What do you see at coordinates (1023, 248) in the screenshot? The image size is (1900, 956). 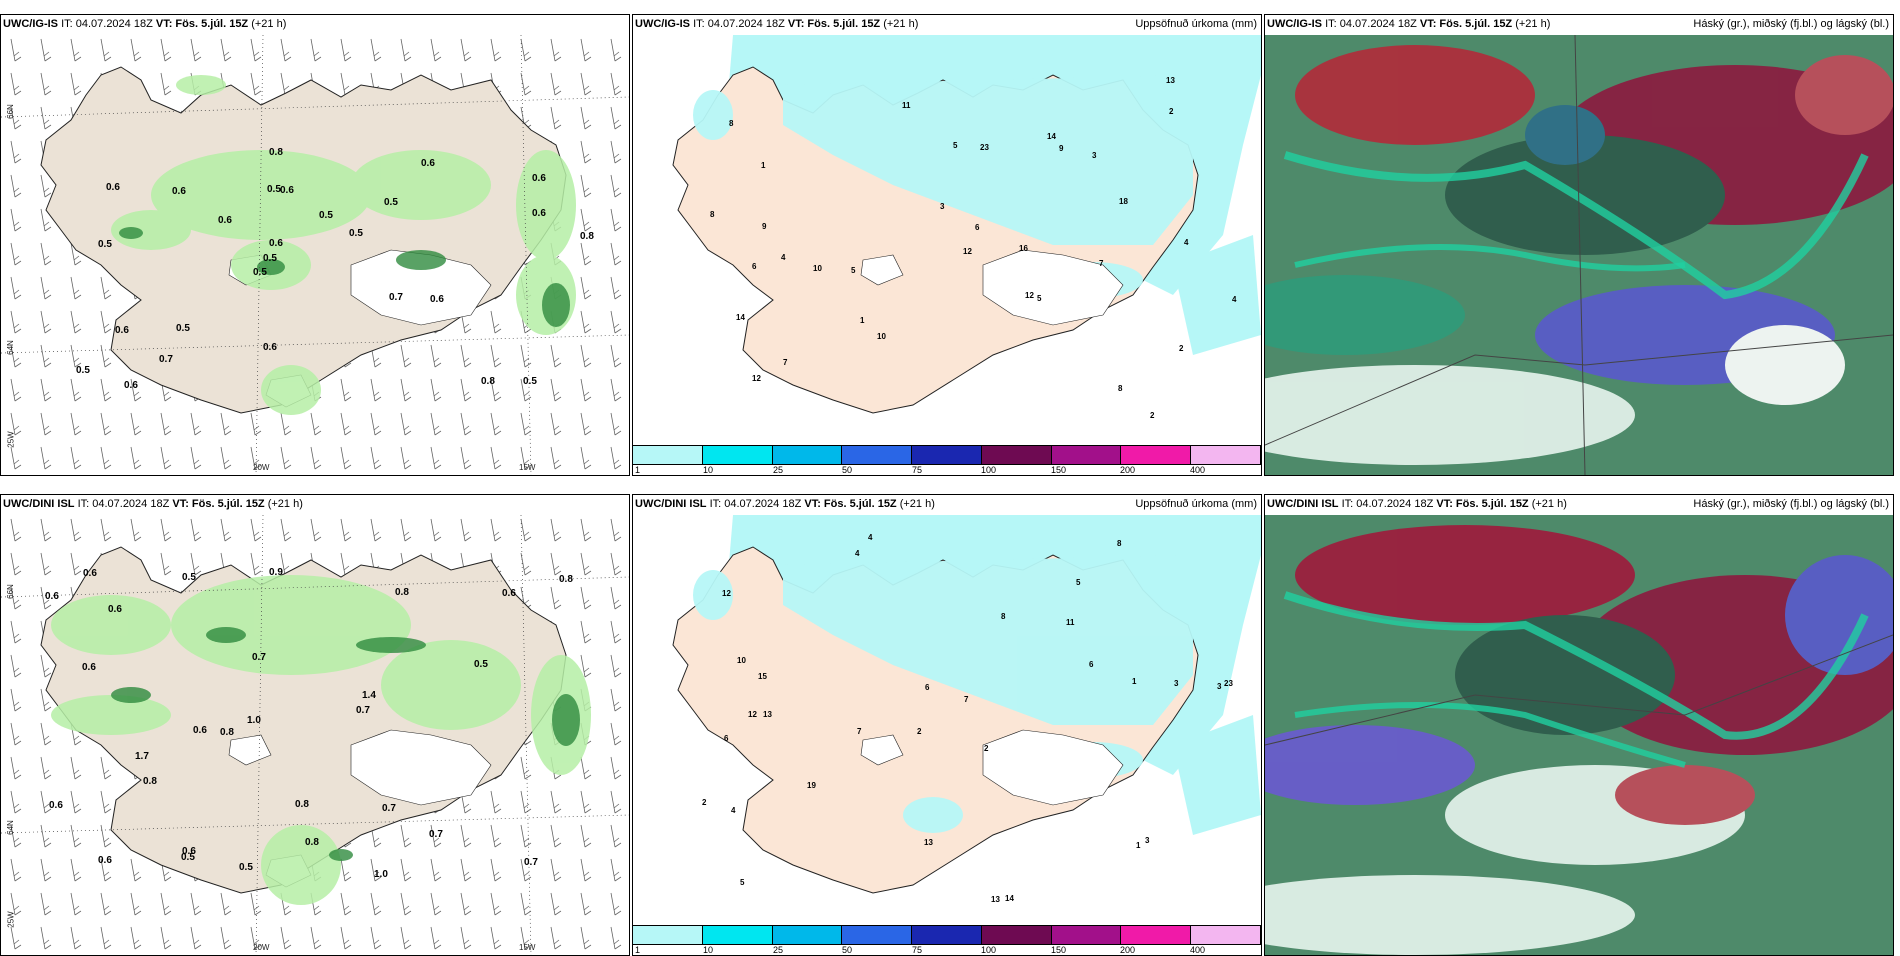 I see `value-label: 16` at bounding box center [1023, 248].